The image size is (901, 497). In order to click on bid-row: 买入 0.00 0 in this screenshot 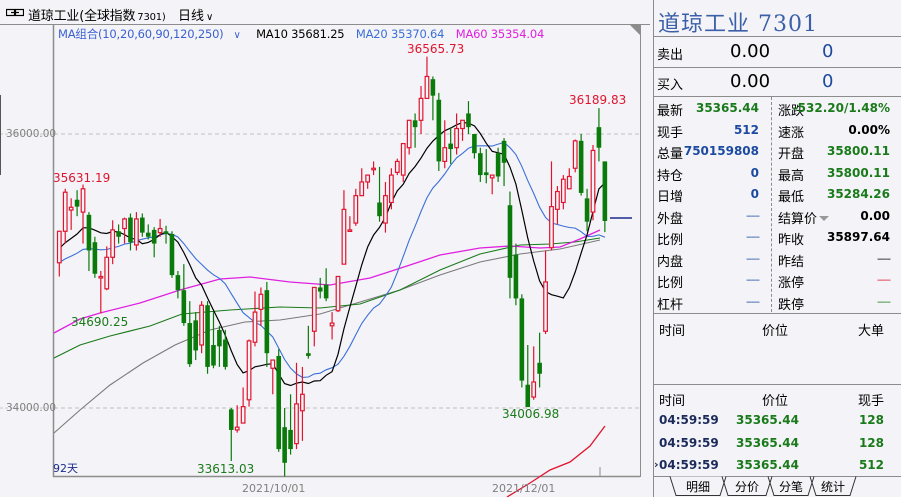, I will do `click(777, 82)`.